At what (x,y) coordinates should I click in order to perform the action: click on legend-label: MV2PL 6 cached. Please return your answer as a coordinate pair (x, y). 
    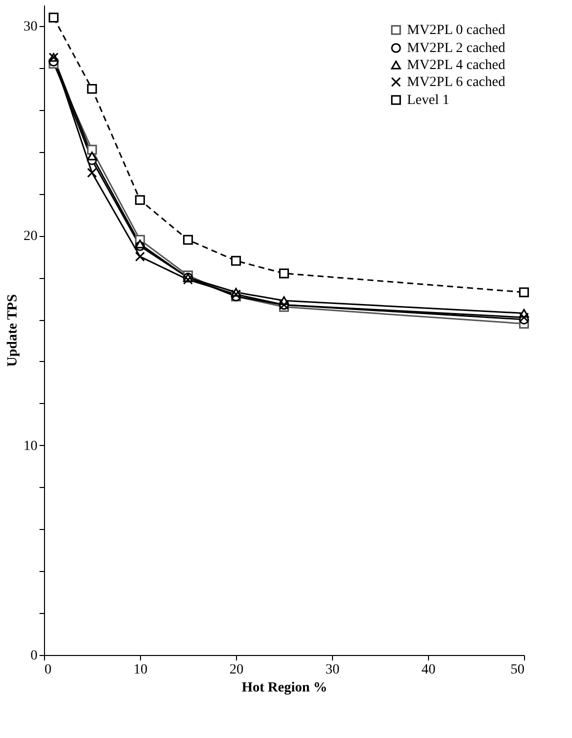
    Looking at the image, I should click on (456, 82).